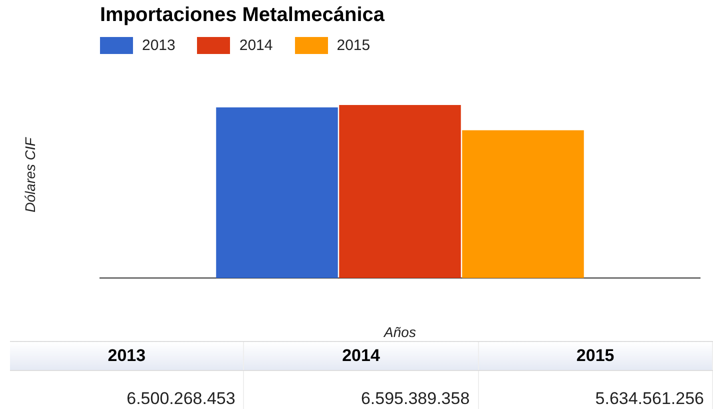  I want to click on text: 5.634.561.256, so click(649, 398).